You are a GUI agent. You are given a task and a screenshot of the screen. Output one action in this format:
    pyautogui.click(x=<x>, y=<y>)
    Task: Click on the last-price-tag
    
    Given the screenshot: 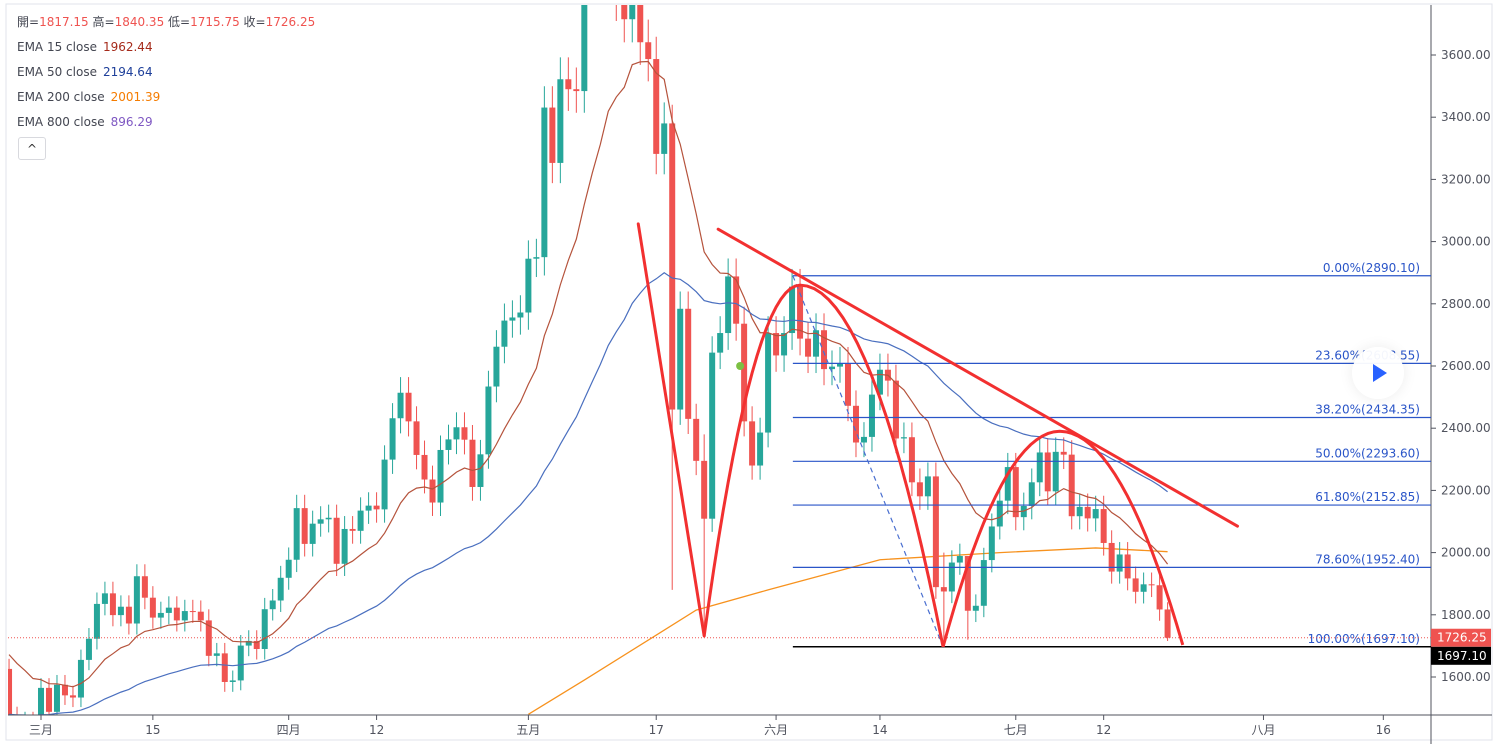 What is the action you would take?
    pyautogui.click(x=1461, y=637)
    